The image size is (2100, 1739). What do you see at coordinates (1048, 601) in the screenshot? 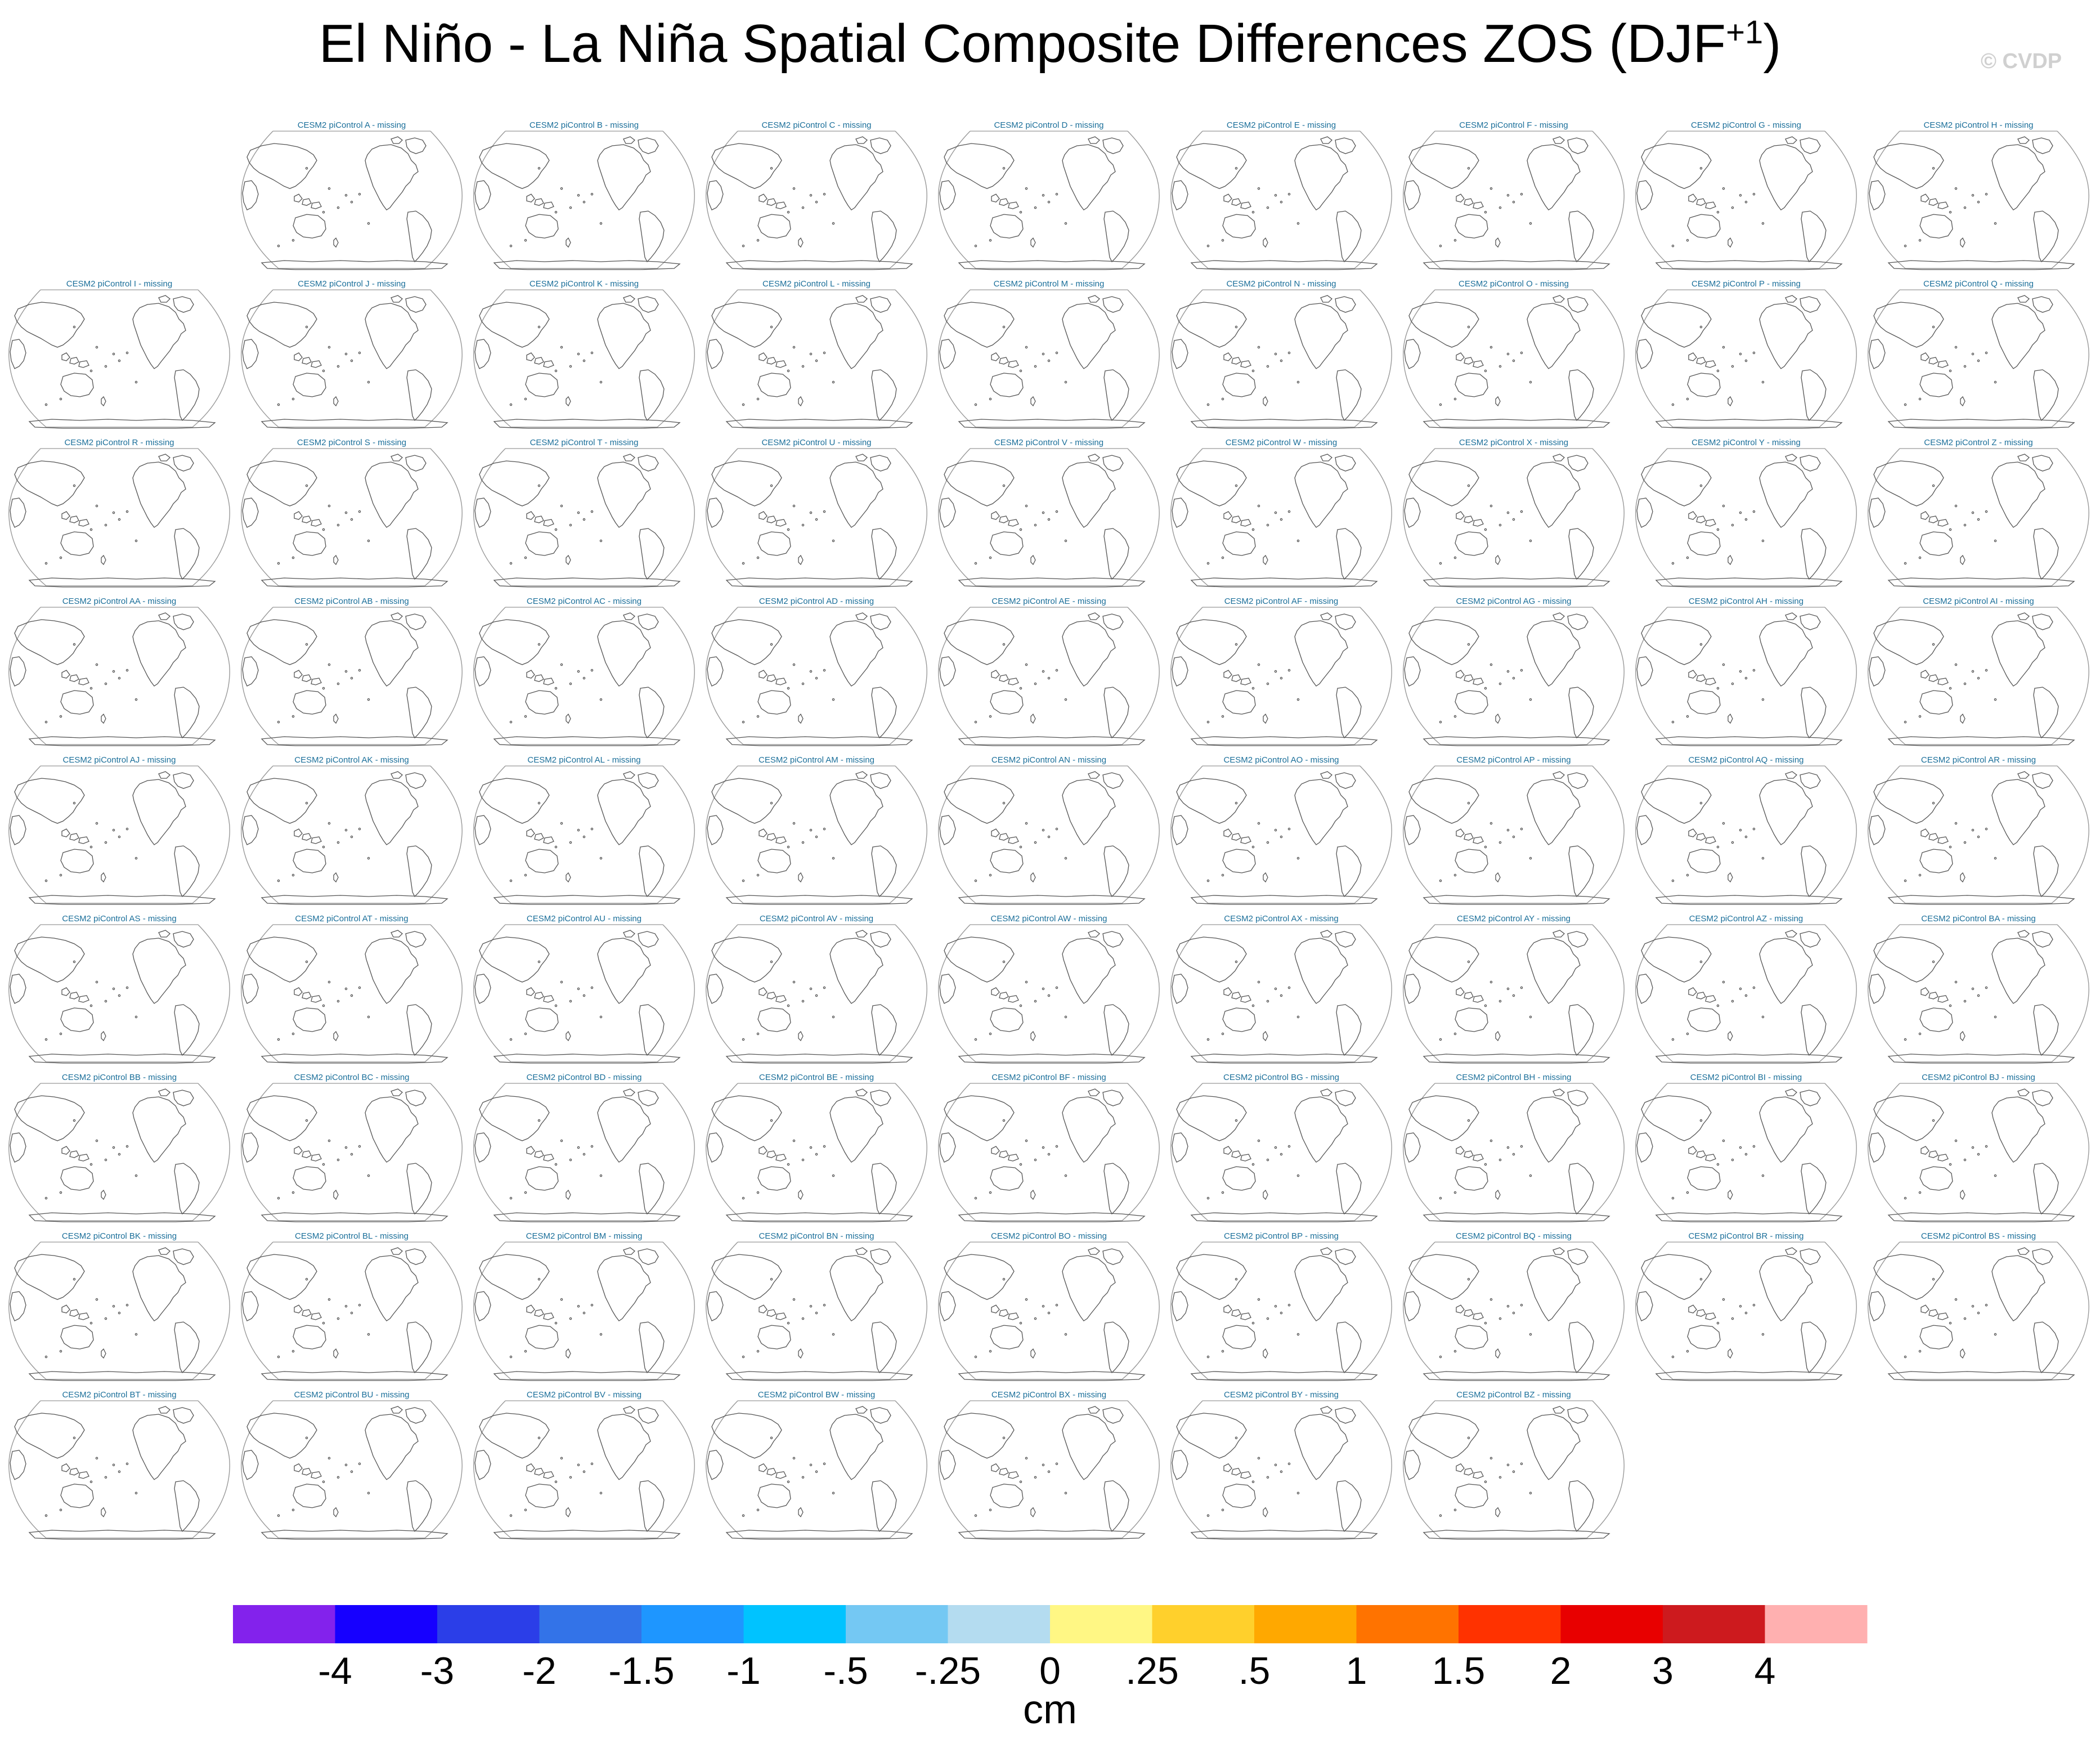
I see `panel-label: CESM2 piControl AE - missing` at bounding box center [1048, 601].